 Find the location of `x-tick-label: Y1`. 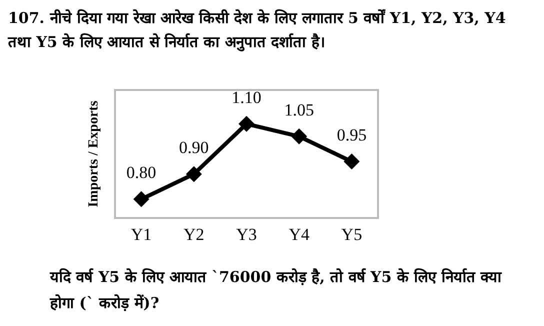

x-tick-label: Y1 is located at coordinates (141, 234).